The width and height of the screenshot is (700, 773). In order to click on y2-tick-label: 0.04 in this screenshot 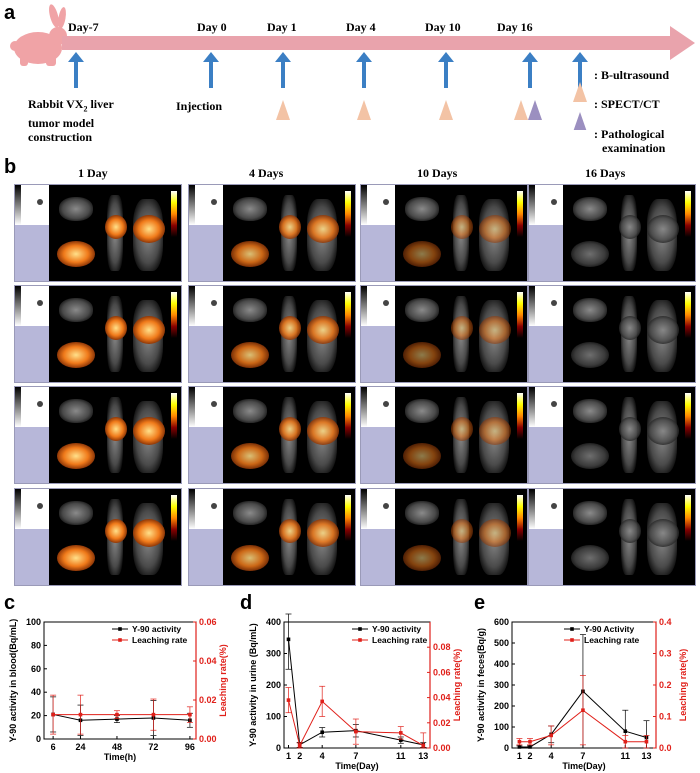, I will do `click(442, 698)`.